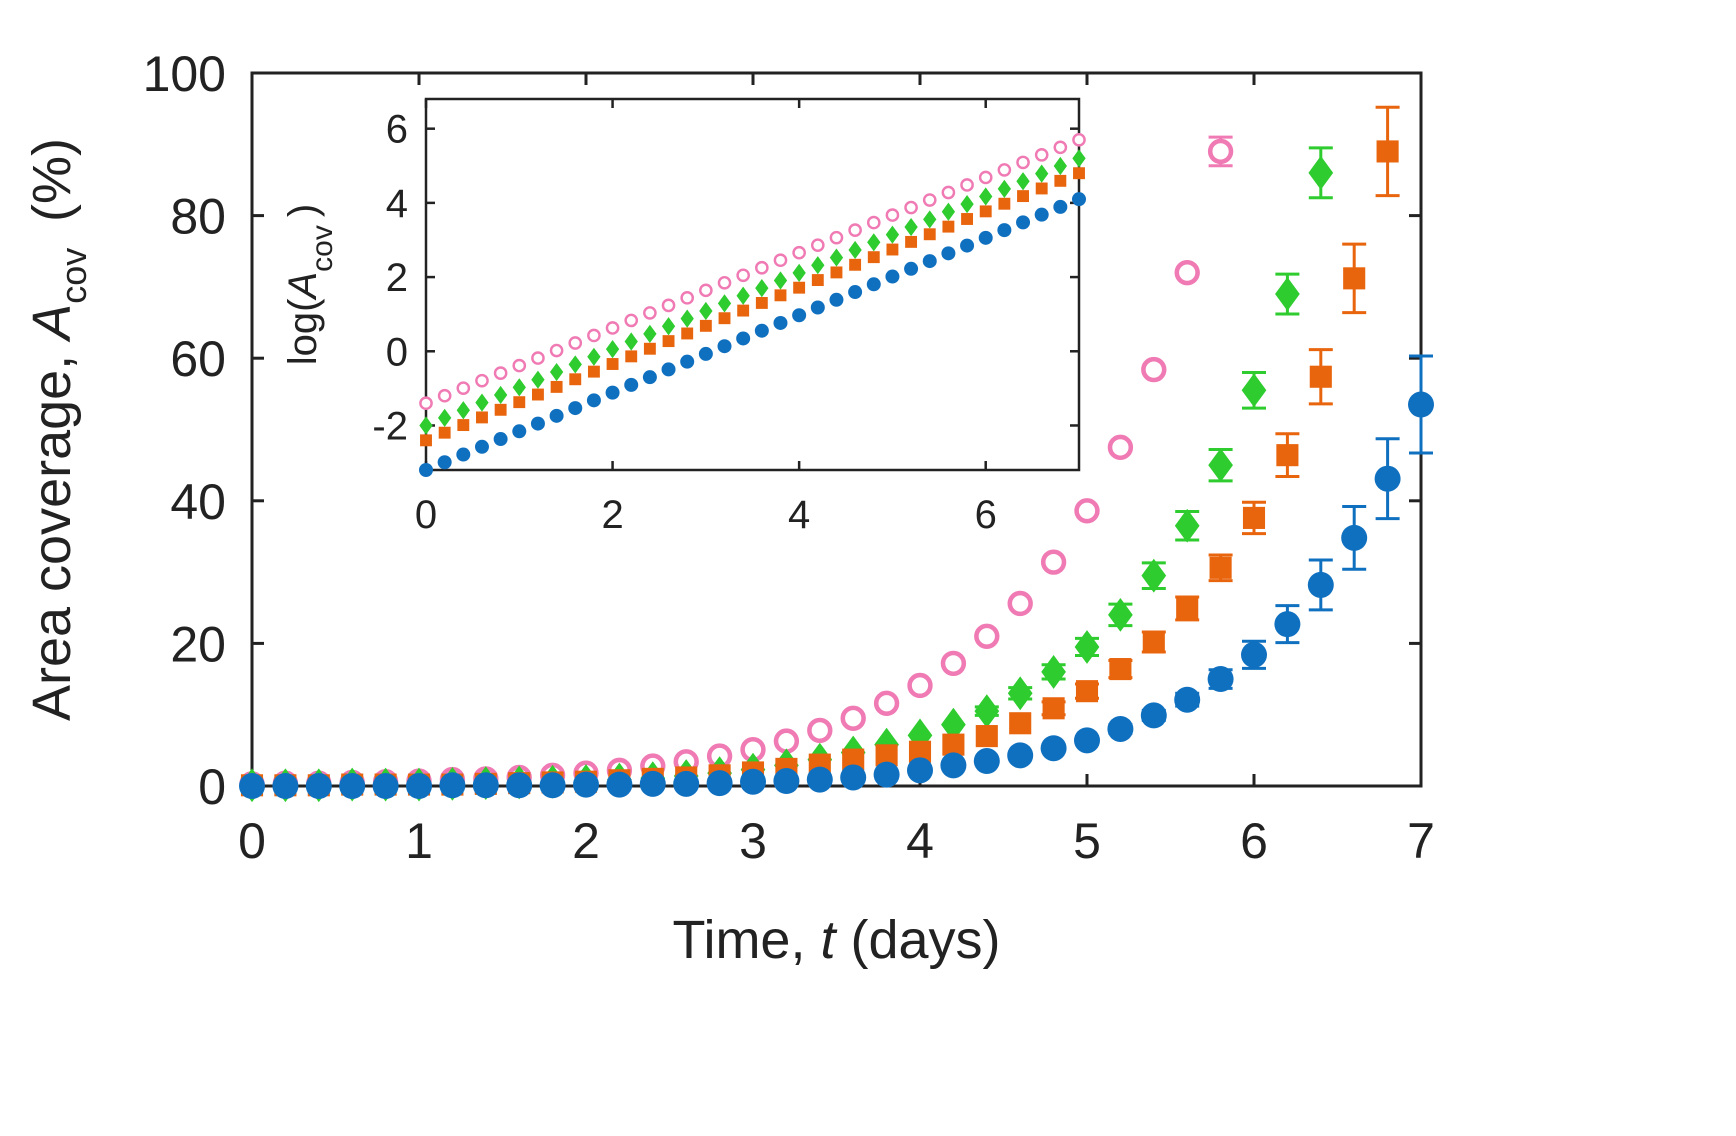 This screenshot has height=1136, width=1736. I want to click on inset-series-blue-filled-circle, so click(752, 334).